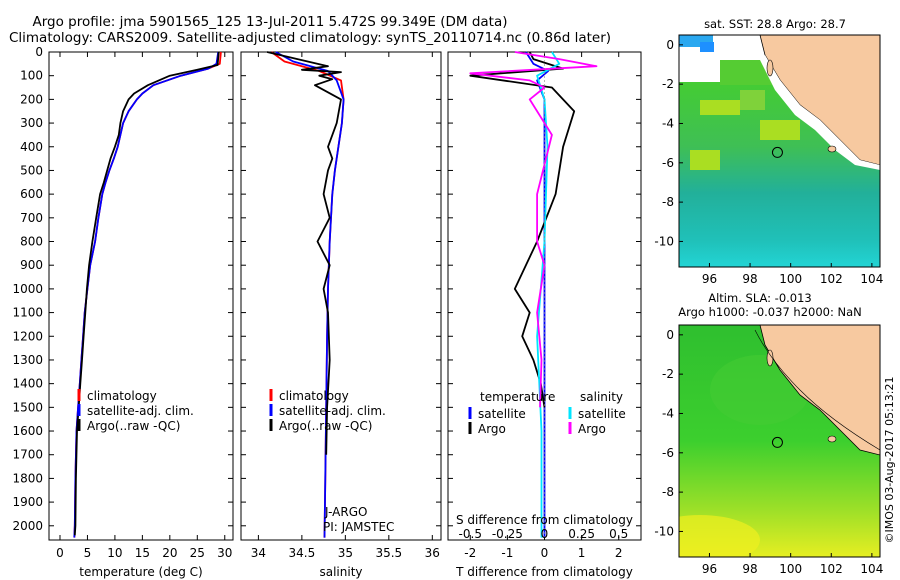  What do you see at coordinates (544, 572) in the screenshot?
I see `difference-x-axis-label: T difference from climatology` at bounding box center [544, 572].